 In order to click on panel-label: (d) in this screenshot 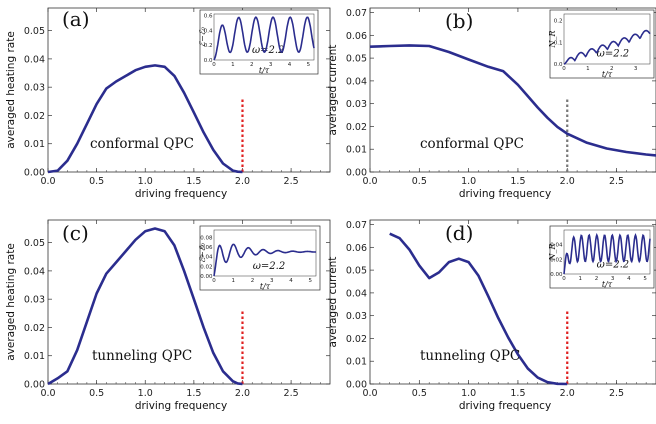, I will do `click(459, 233)`.